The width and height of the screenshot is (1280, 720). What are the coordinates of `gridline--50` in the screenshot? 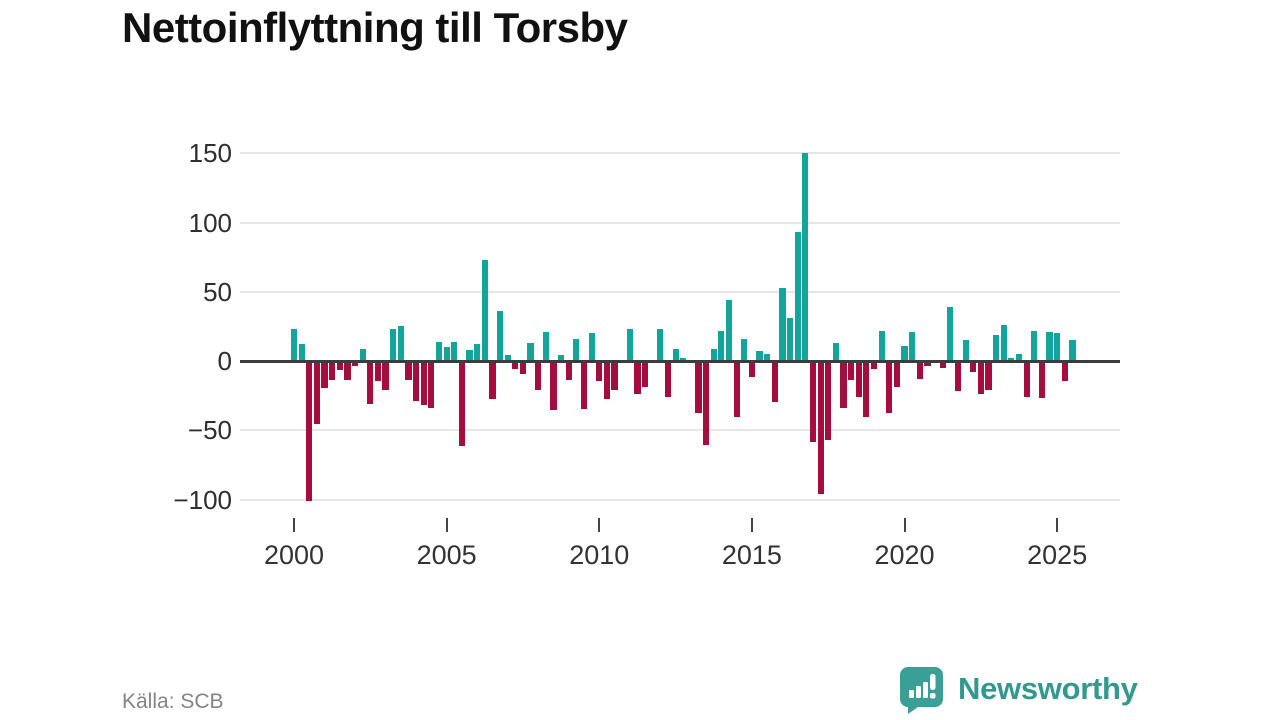 It's located at (680, 430).